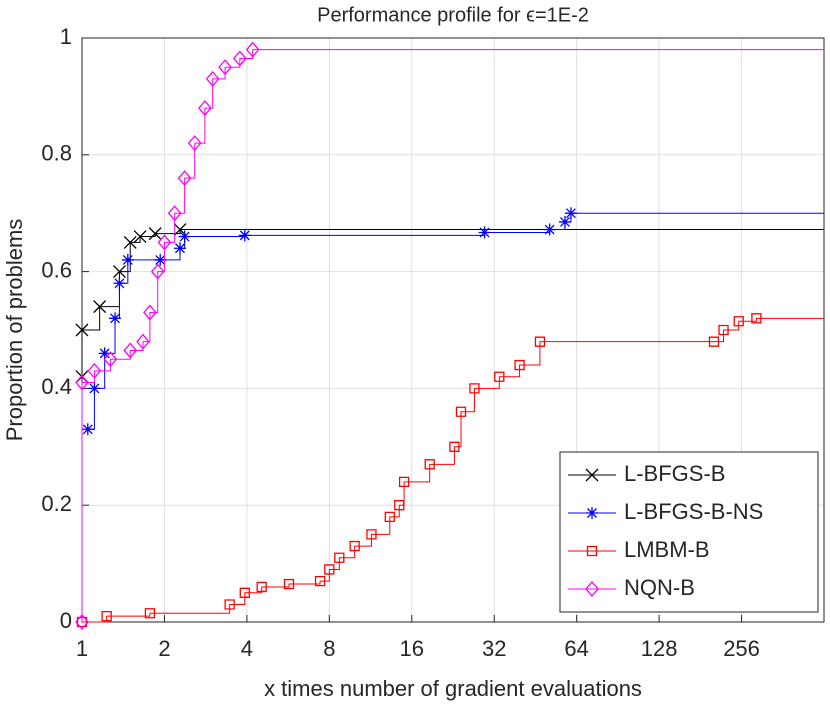 Image resolution: width=830 pixels, height=709 pixels. I want to click on x-tick-label: 2, so click(164, 648).